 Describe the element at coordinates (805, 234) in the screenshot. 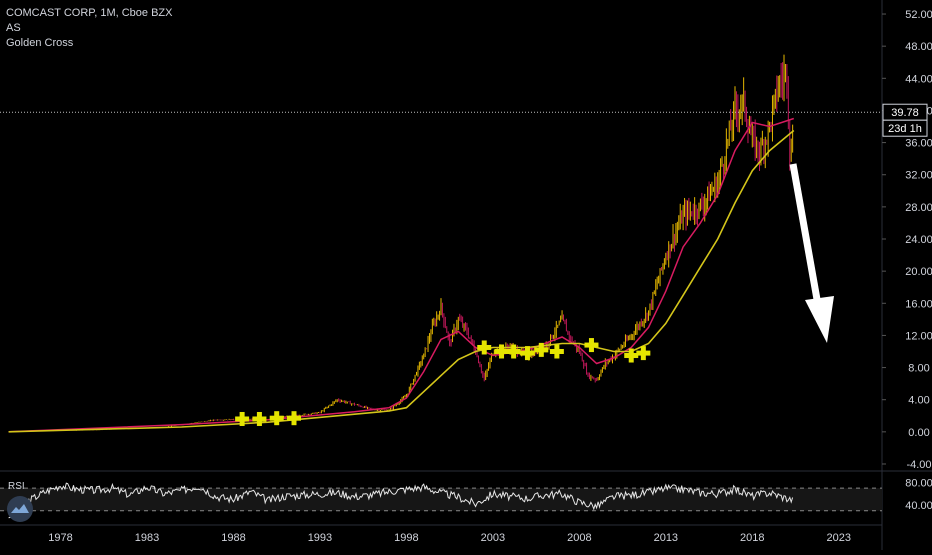

I see `arrow-shaft` at that location.